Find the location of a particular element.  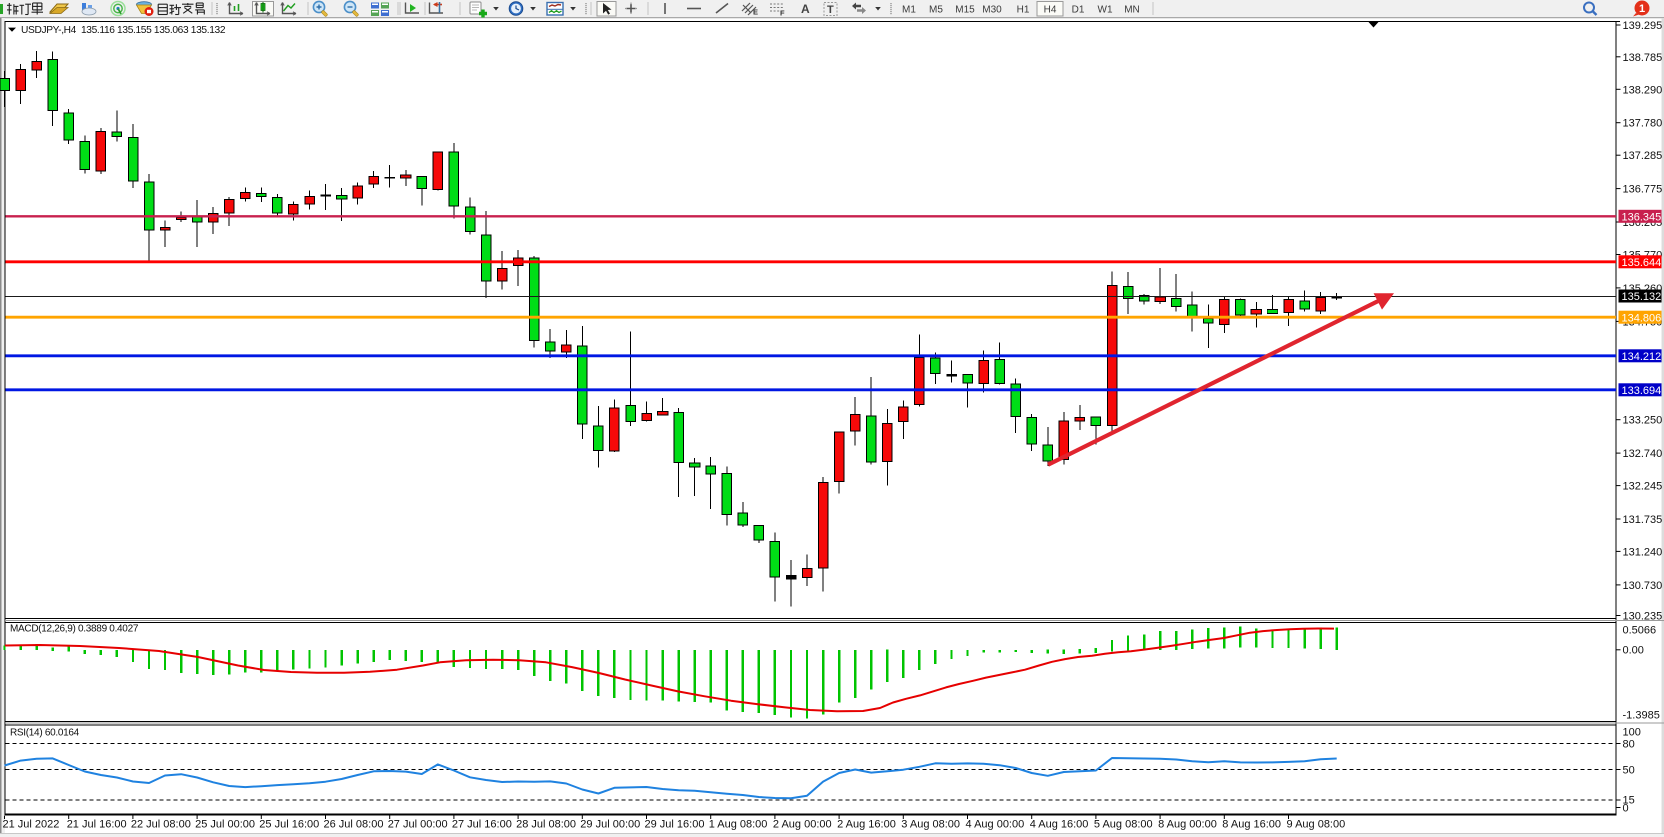

svg-text: 137.780 is located at coordinates (1643, 124).